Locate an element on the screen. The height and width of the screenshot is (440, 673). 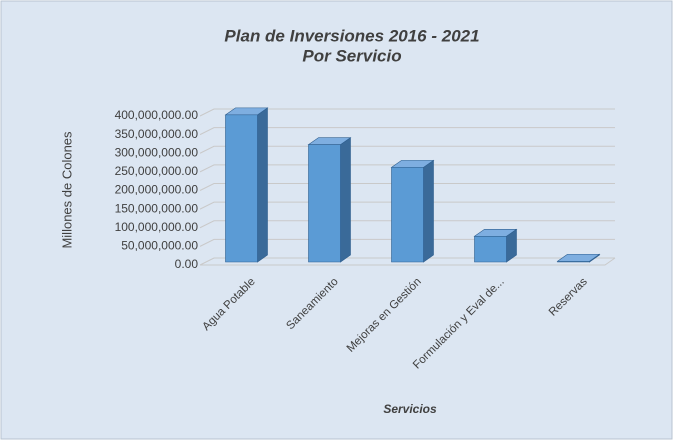
y-tick-label: 150,000,000.00 is located at coordinates (157, 208).